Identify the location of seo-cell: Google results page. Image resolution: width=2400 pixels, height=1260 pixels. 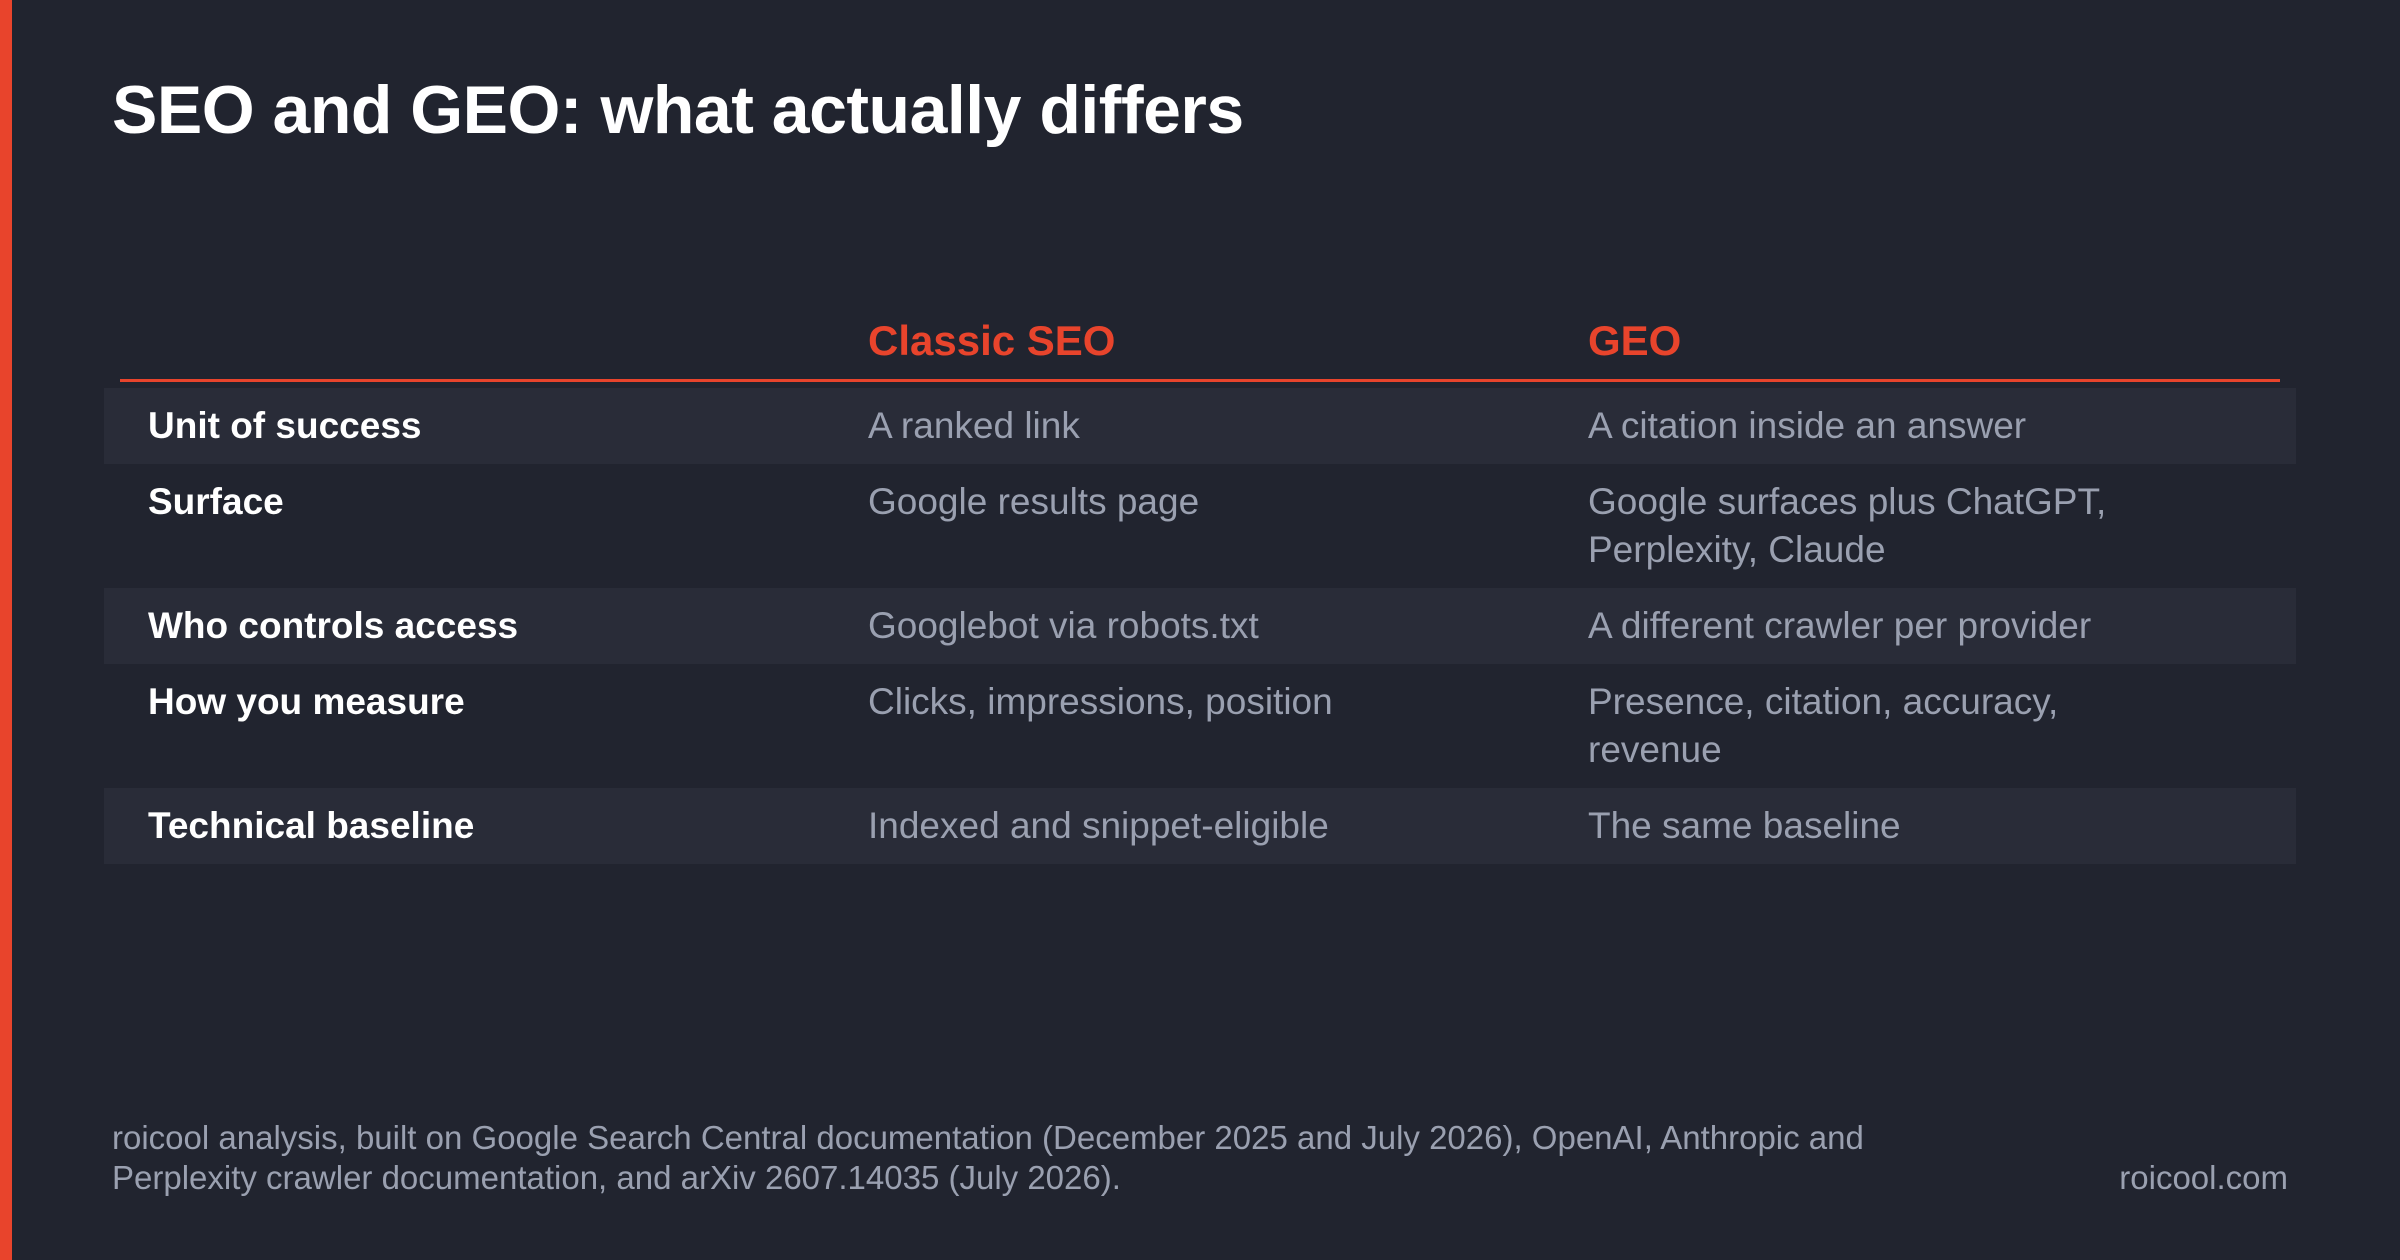
(1034, 501).